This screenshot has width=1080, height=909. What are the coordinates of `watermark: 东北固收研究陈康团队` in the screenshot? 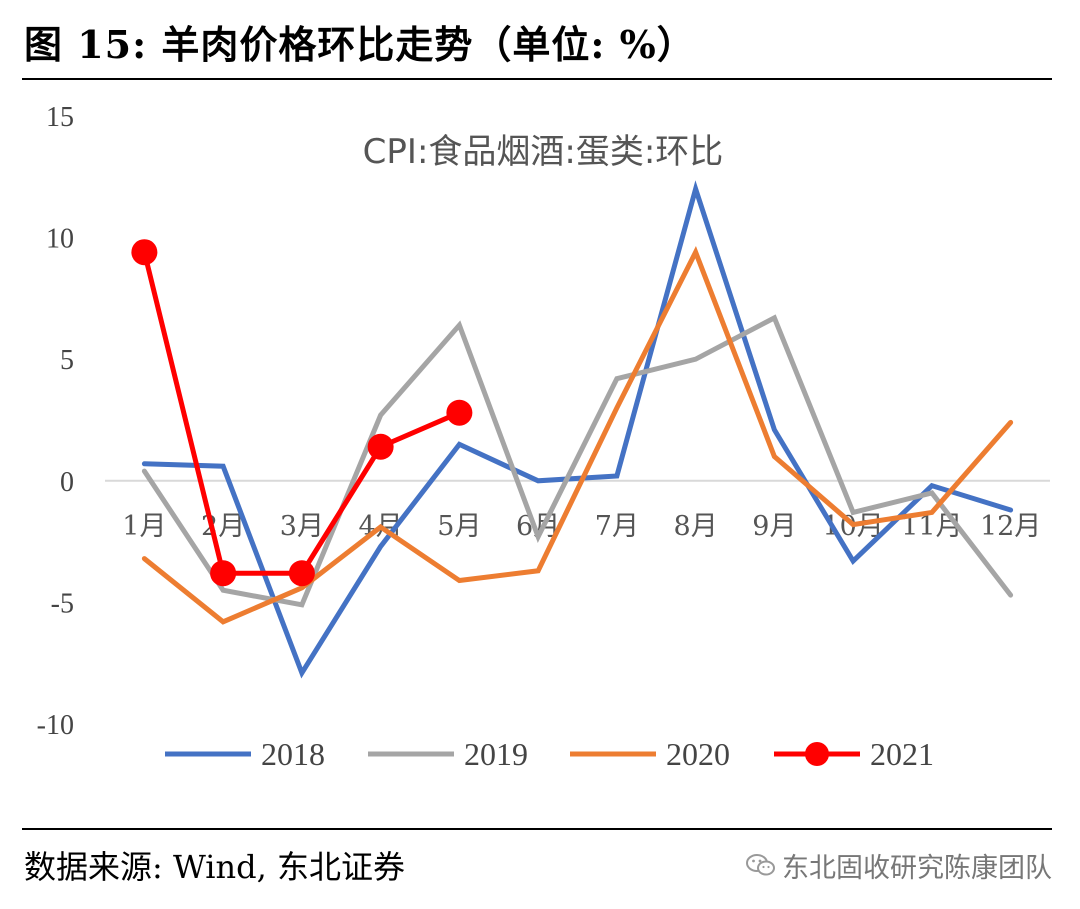 It's located at (899, 865).